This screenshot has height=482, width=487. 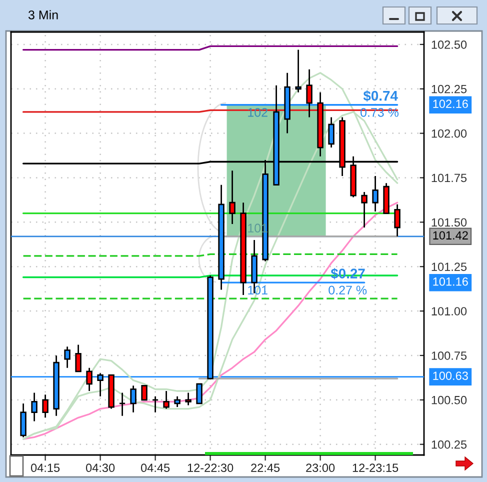 I want to click on x-tick-label: 12-23:15, so click(x=375, y=468).